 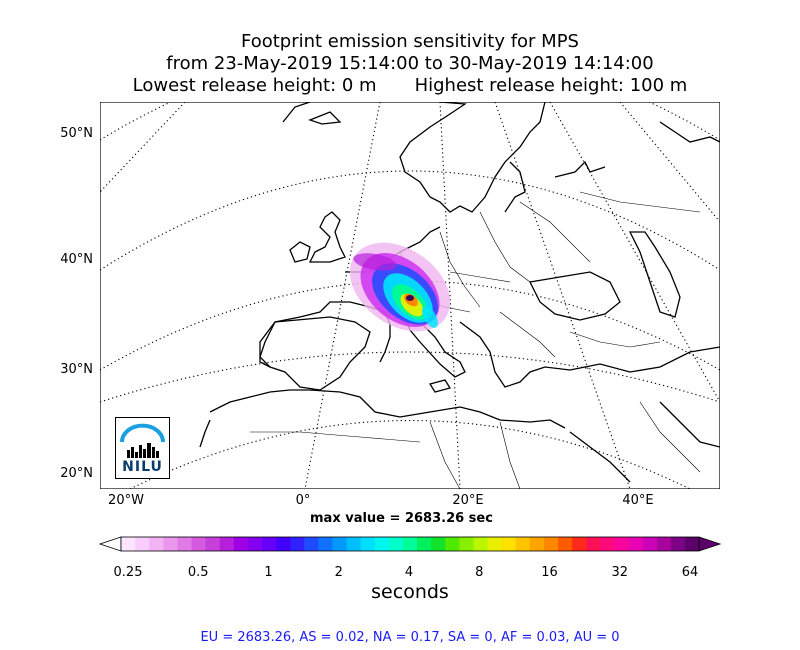 I want to click on colorbar-frame, so click(x=410, y=544).